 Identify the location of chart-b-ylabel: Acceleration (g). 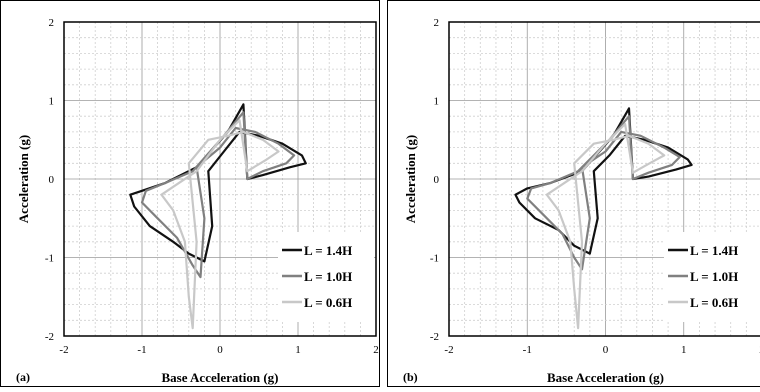
(410, 179).